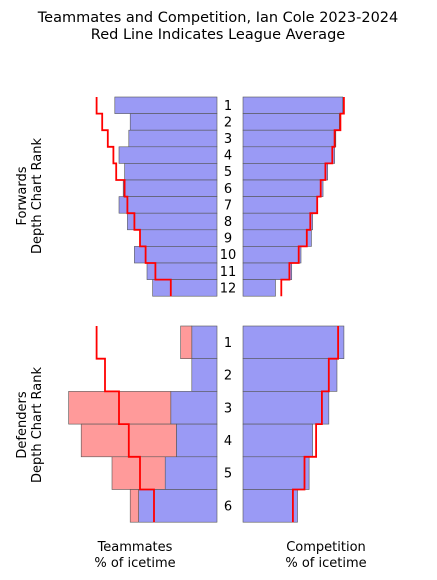 This screenshot has width=437, height=580. Describe the element at coordinates (326, 547) in the screenshot. I see `right-xlabel-line1: Competition` at that location.